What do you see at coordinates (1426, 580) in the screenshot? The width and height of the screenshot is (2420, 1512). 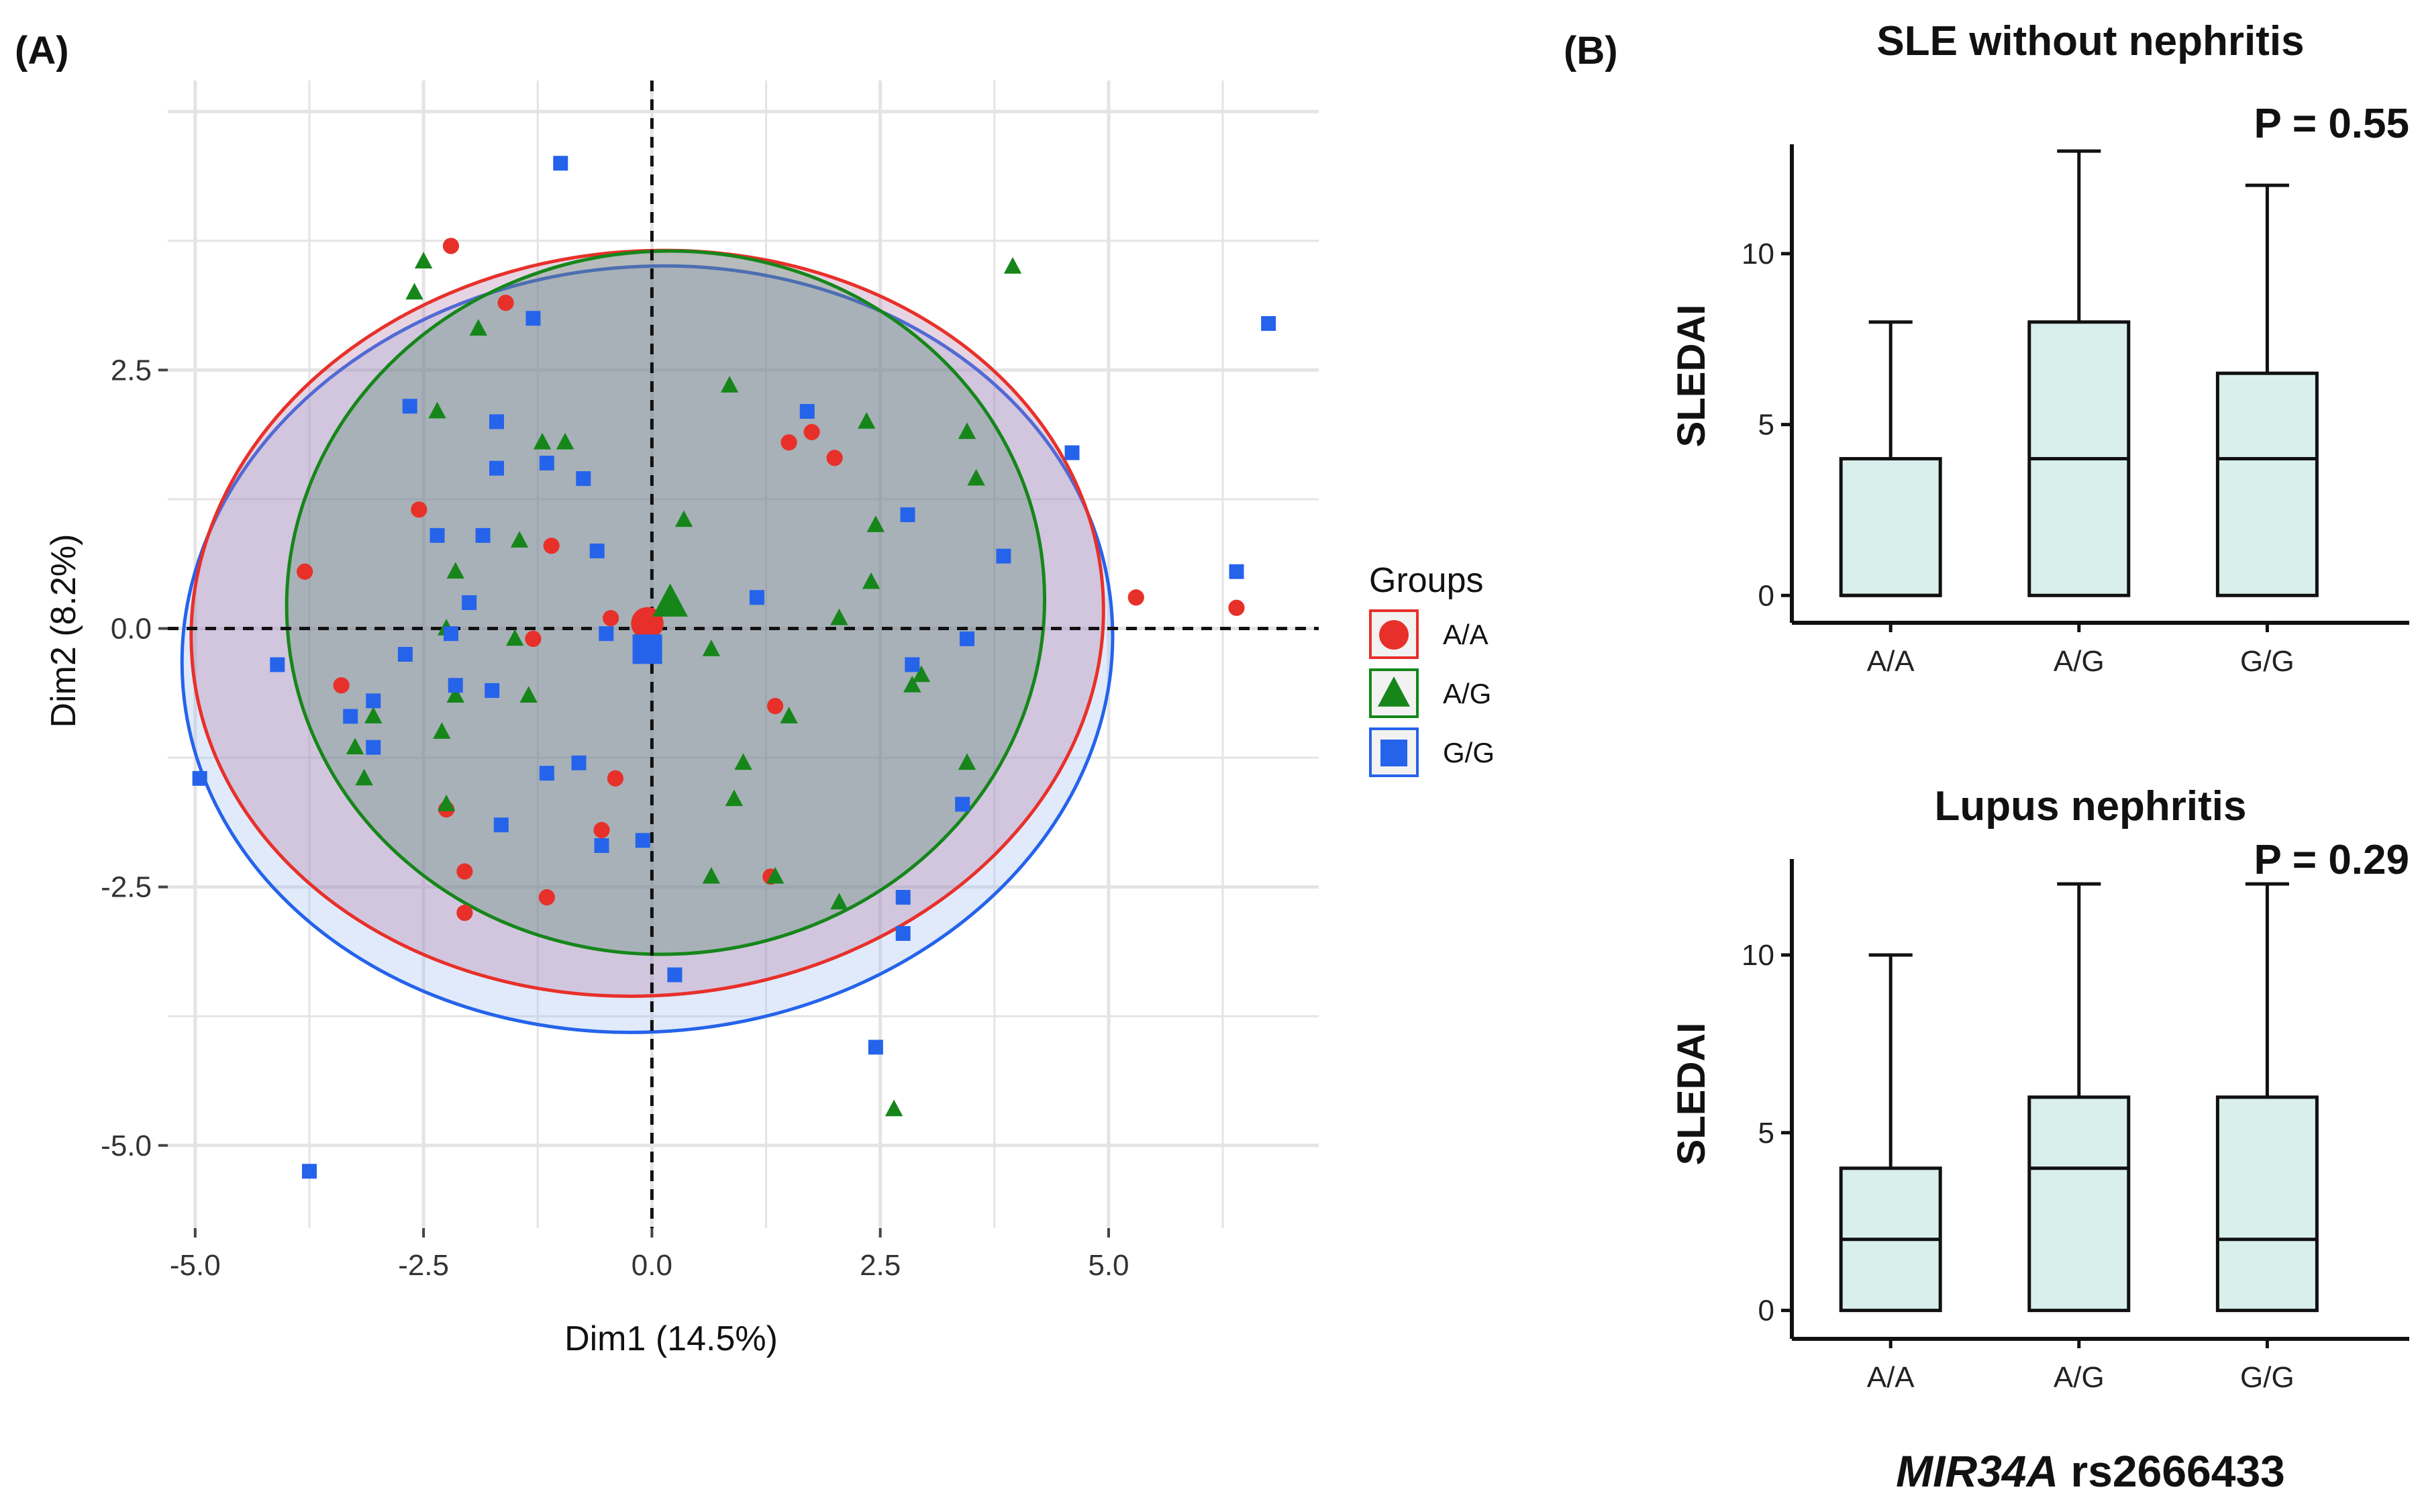 I see `legend-title: Groups` at bounding box center [1426, 580].